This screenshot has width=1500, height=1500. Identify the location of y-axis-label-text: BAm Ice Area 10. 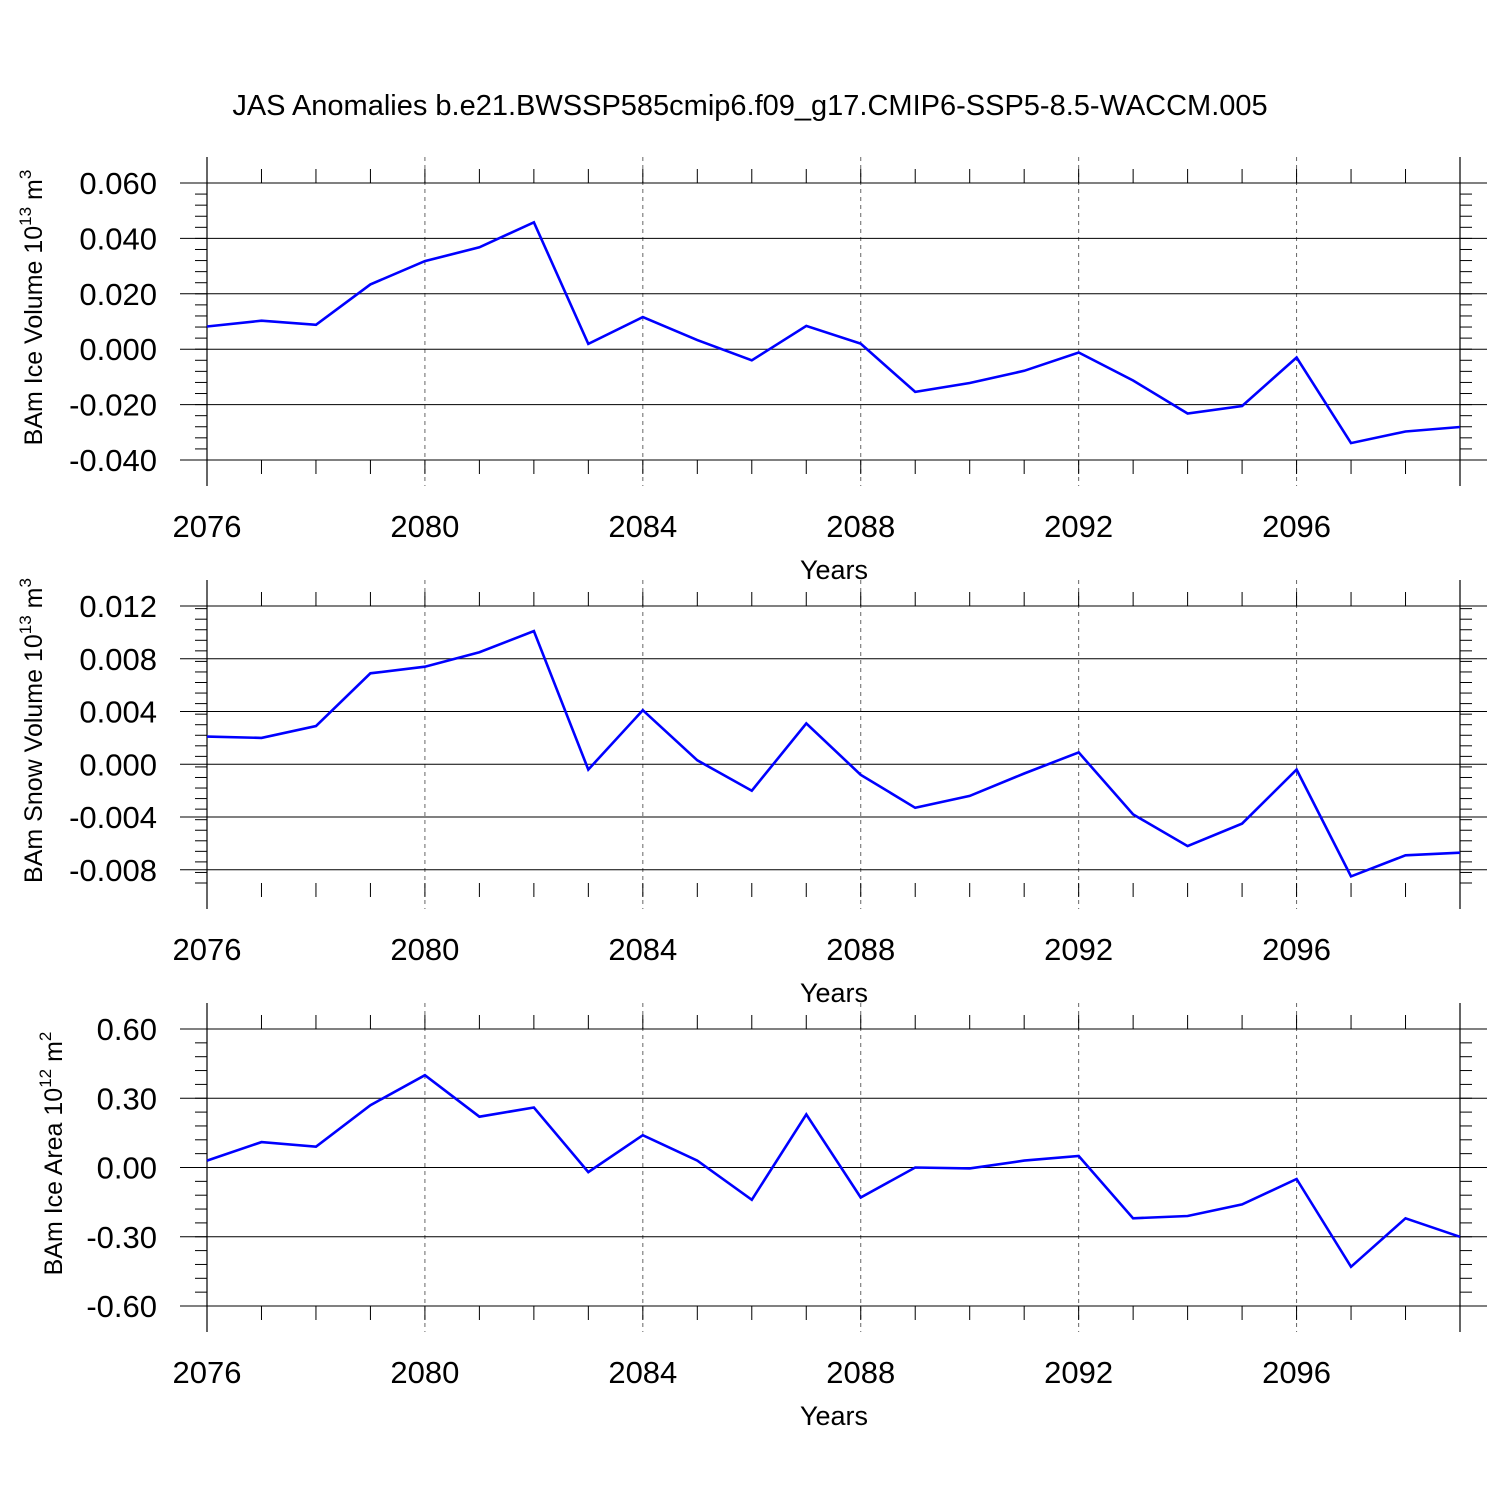
(54, 1182).